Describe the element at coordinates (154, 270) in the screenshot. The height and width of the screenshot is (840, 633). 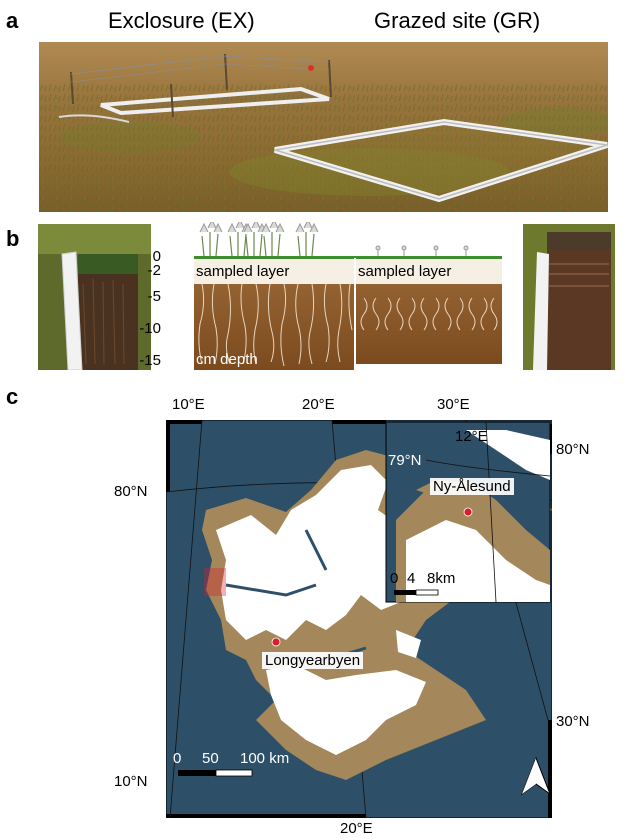
I see `depth-tick-2: -2` at that location.